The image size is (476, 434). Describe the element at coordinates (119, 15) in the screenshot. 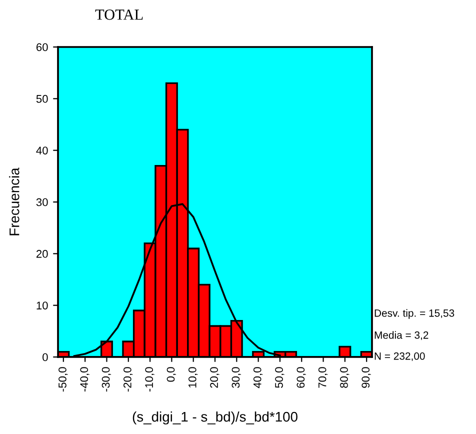

I see `chart-title: TOTAL` at that location.